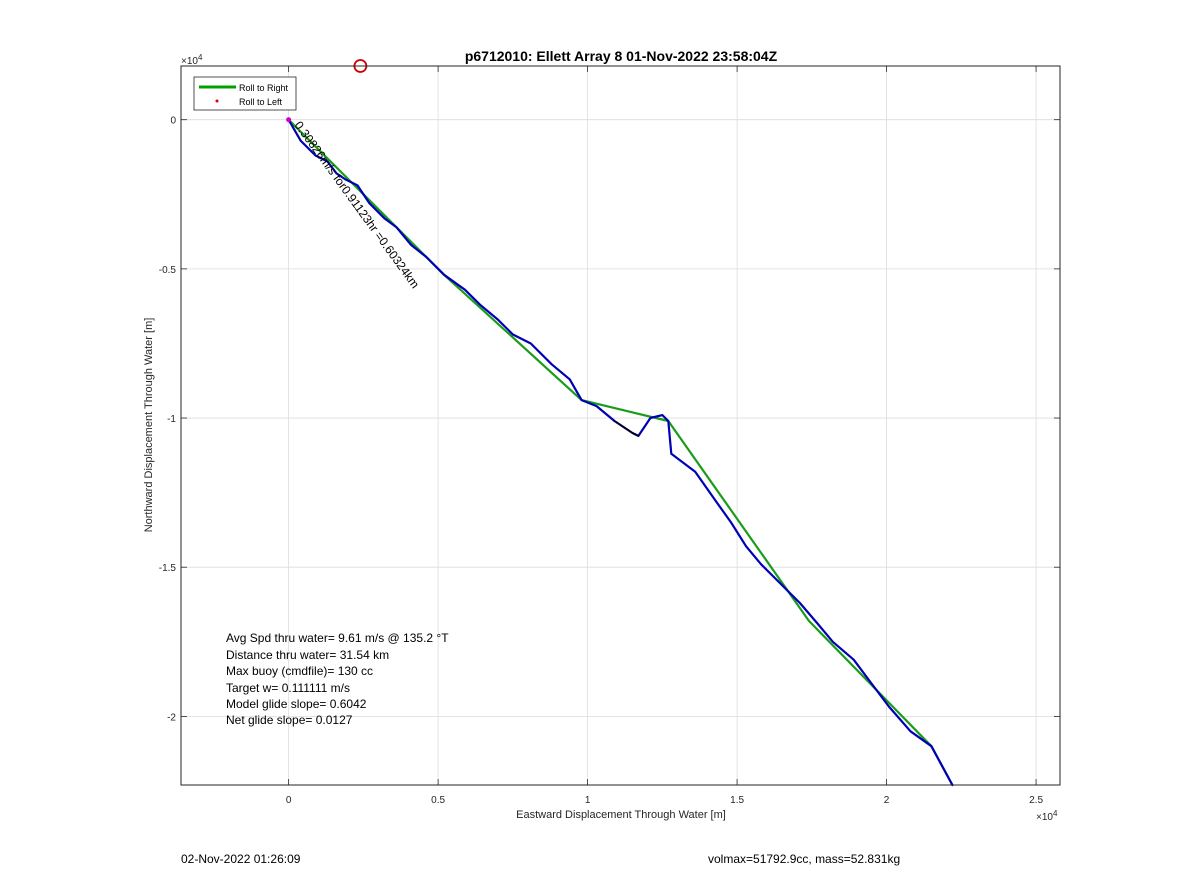 This screenshot has height=885, width=1200. What do you see at coordinates (307, 655) in the screenshot?
I see `stat-distance: Distance thru water= 31.54 km` at bounding box center [307, 655].